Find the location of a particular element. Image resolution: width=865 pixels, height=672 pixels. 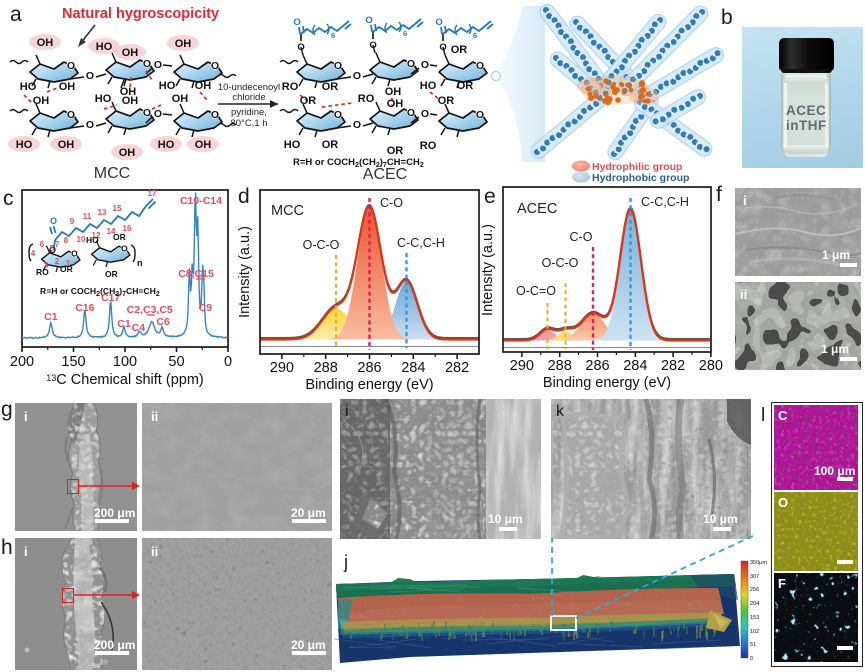

svg-text: c is located at coordinates (8, 198).